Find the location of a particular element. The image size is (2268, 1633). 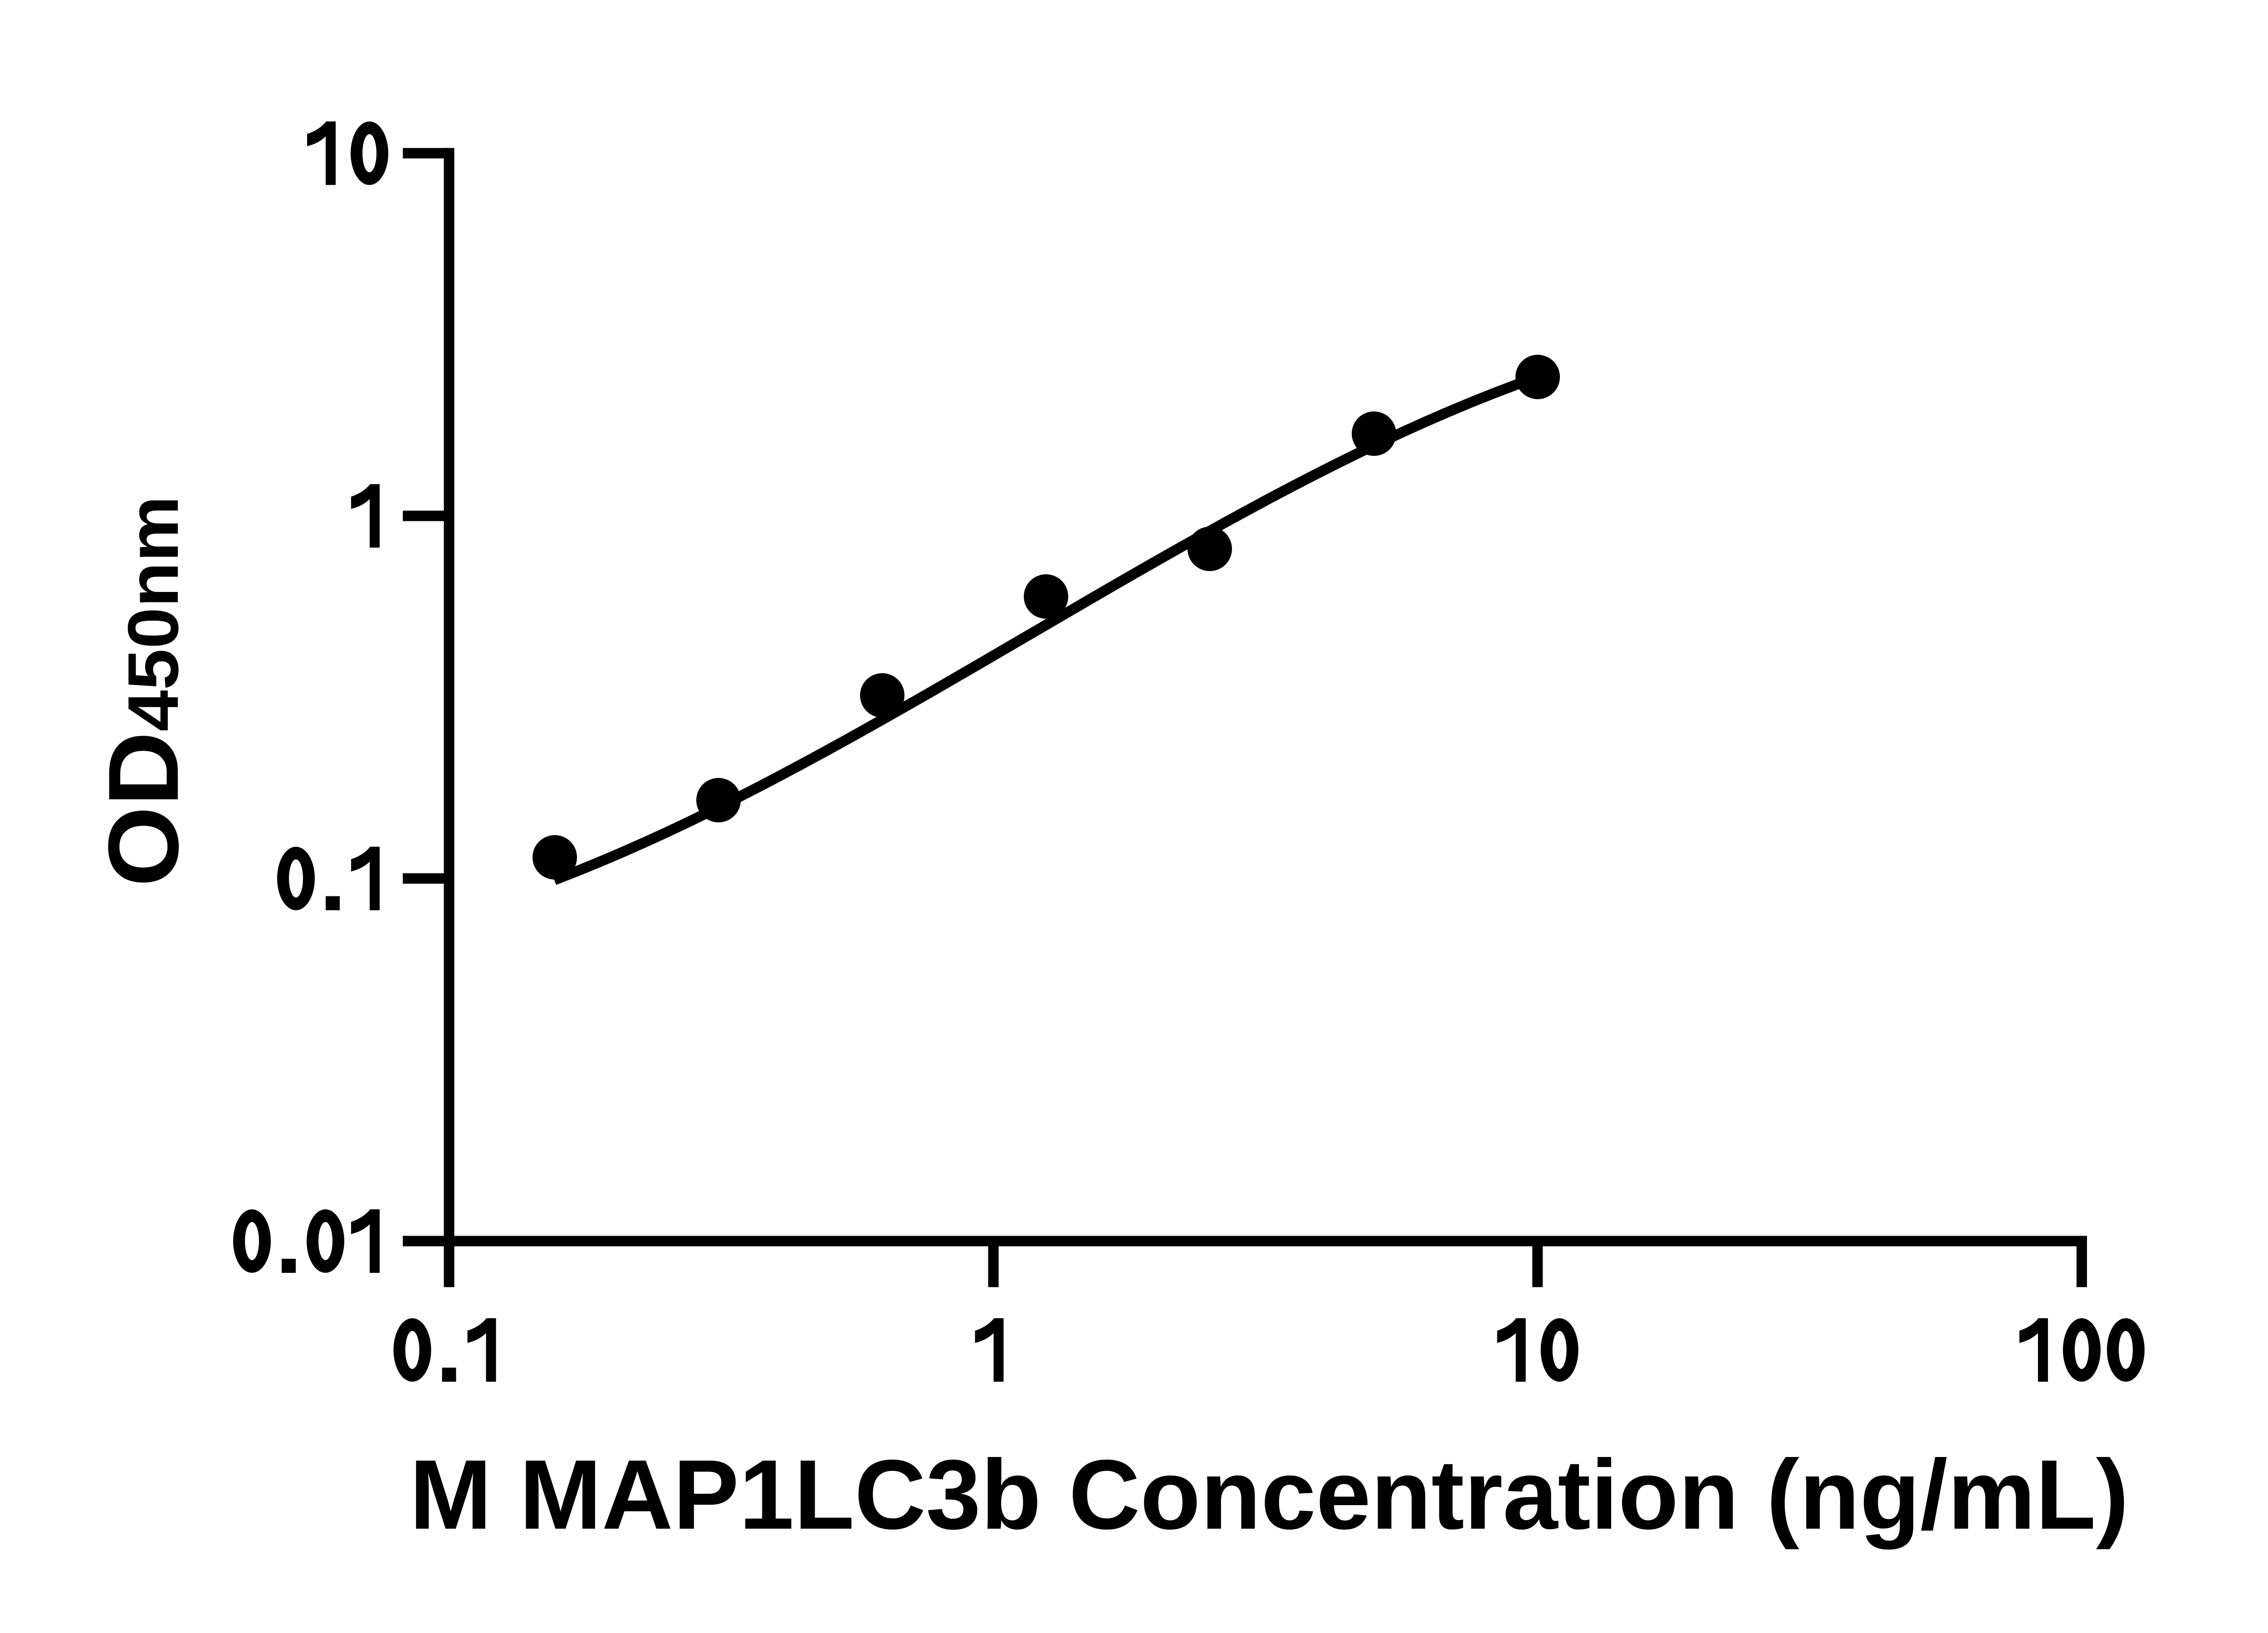

svg-text: OD450nm is located at coordinates (144, 691).